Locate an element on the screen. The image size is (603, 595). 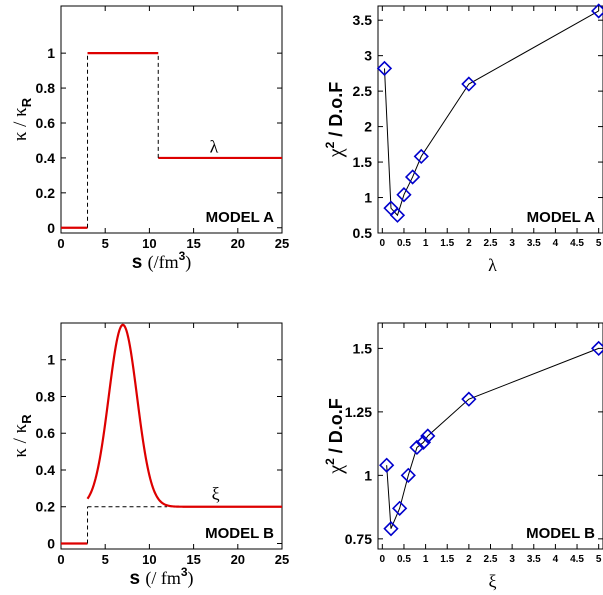
x-axis-label: s (/fm3) is located at coordinates (162, 261).